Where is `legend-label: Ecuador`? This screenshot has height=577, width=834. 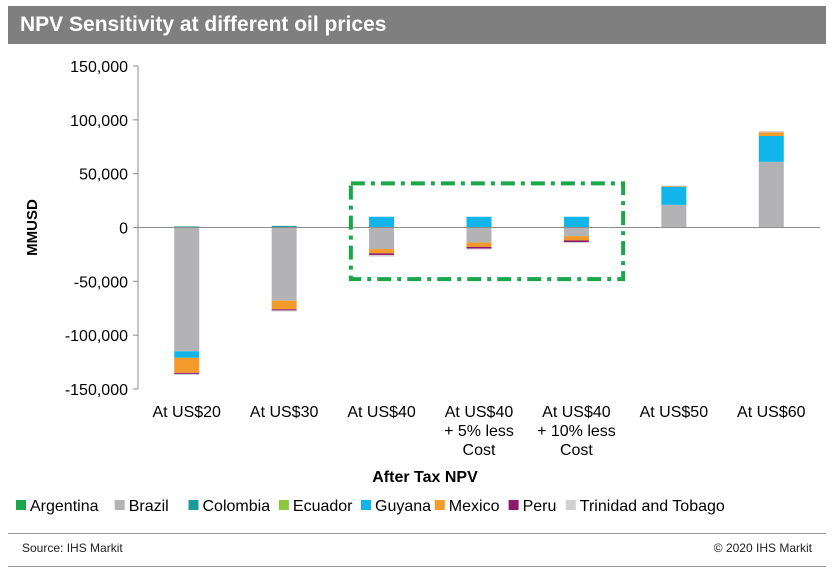
legend-label: Ecuador is located at coordinates (323, 506).